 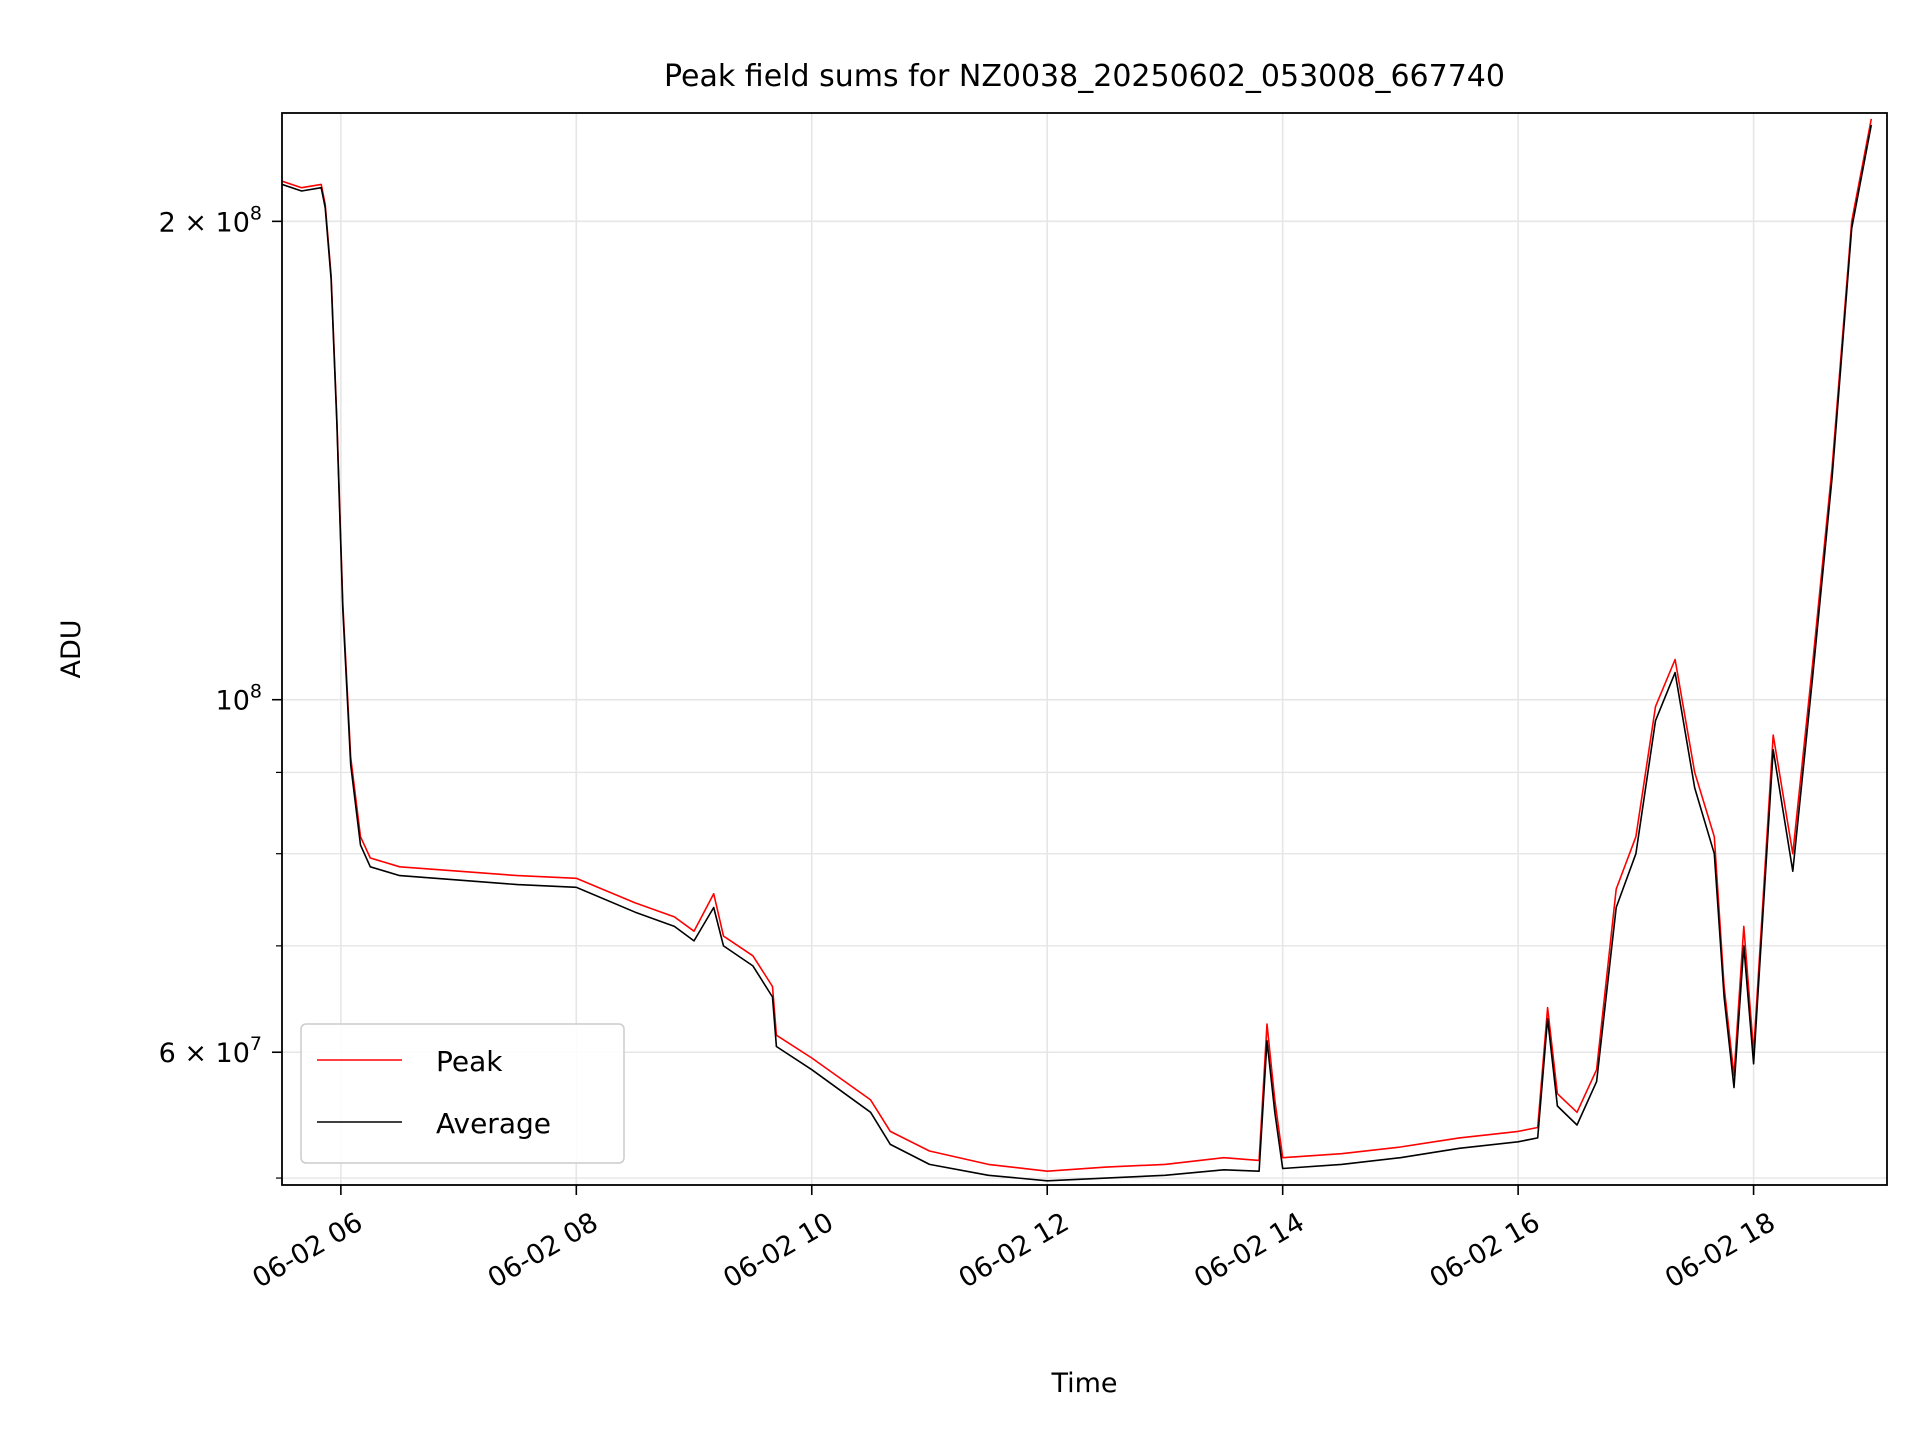 What do you see at coordinates (210, 1051) in the screenshot?
I see `y-tick-label: 6 × 107` at bounding box center [210, 1051].